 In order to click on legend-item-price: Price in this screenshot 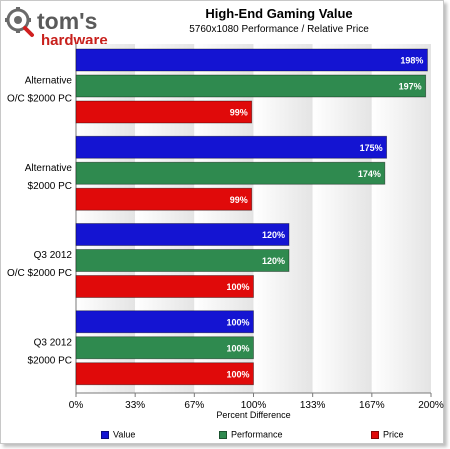, I will do `click(387, 434)`.